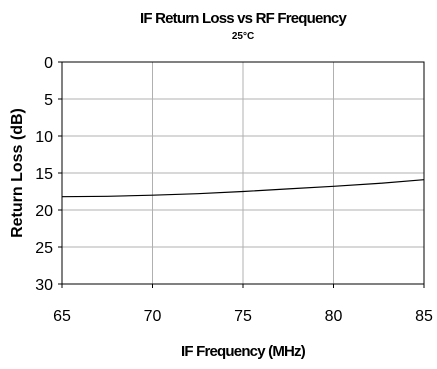  I want to click on chart-subtitle: 25°C, so click(243, 36).